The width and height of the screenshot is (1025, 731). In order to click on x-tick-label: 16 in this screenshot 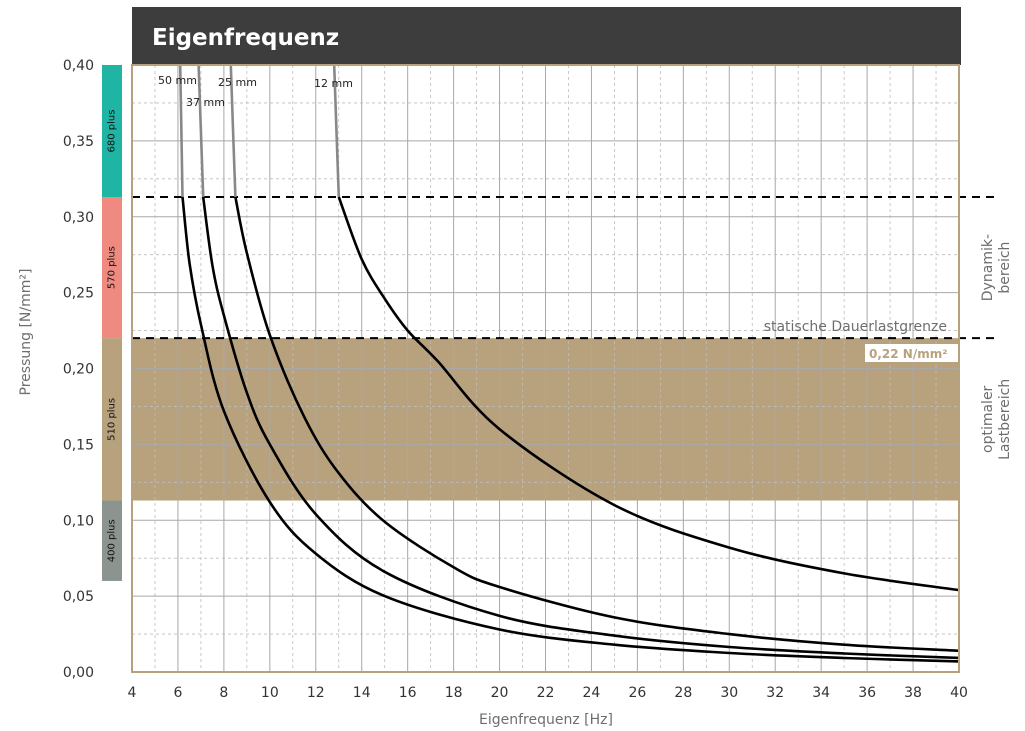, I will do `click(408, 693)`.